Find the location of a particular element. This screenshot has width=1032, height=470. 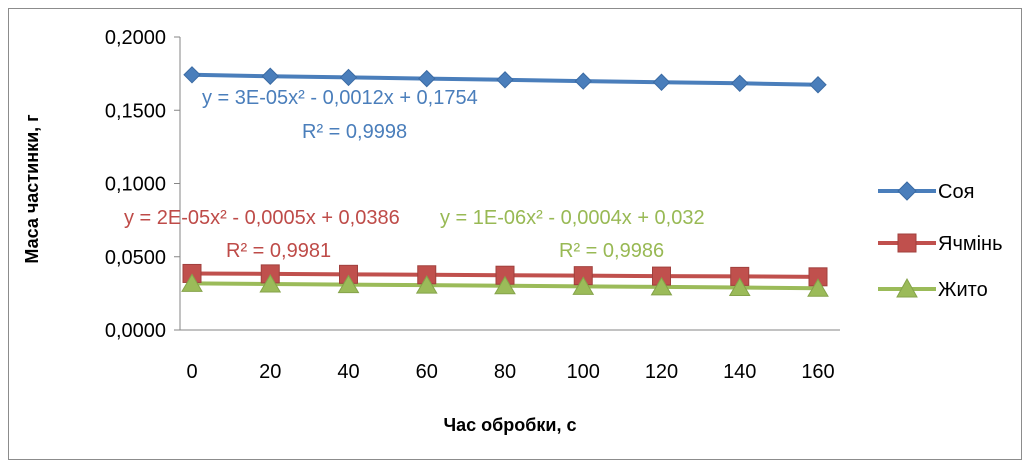

legend-label-barley: Ячмінь is located at coordinates (970, 244).